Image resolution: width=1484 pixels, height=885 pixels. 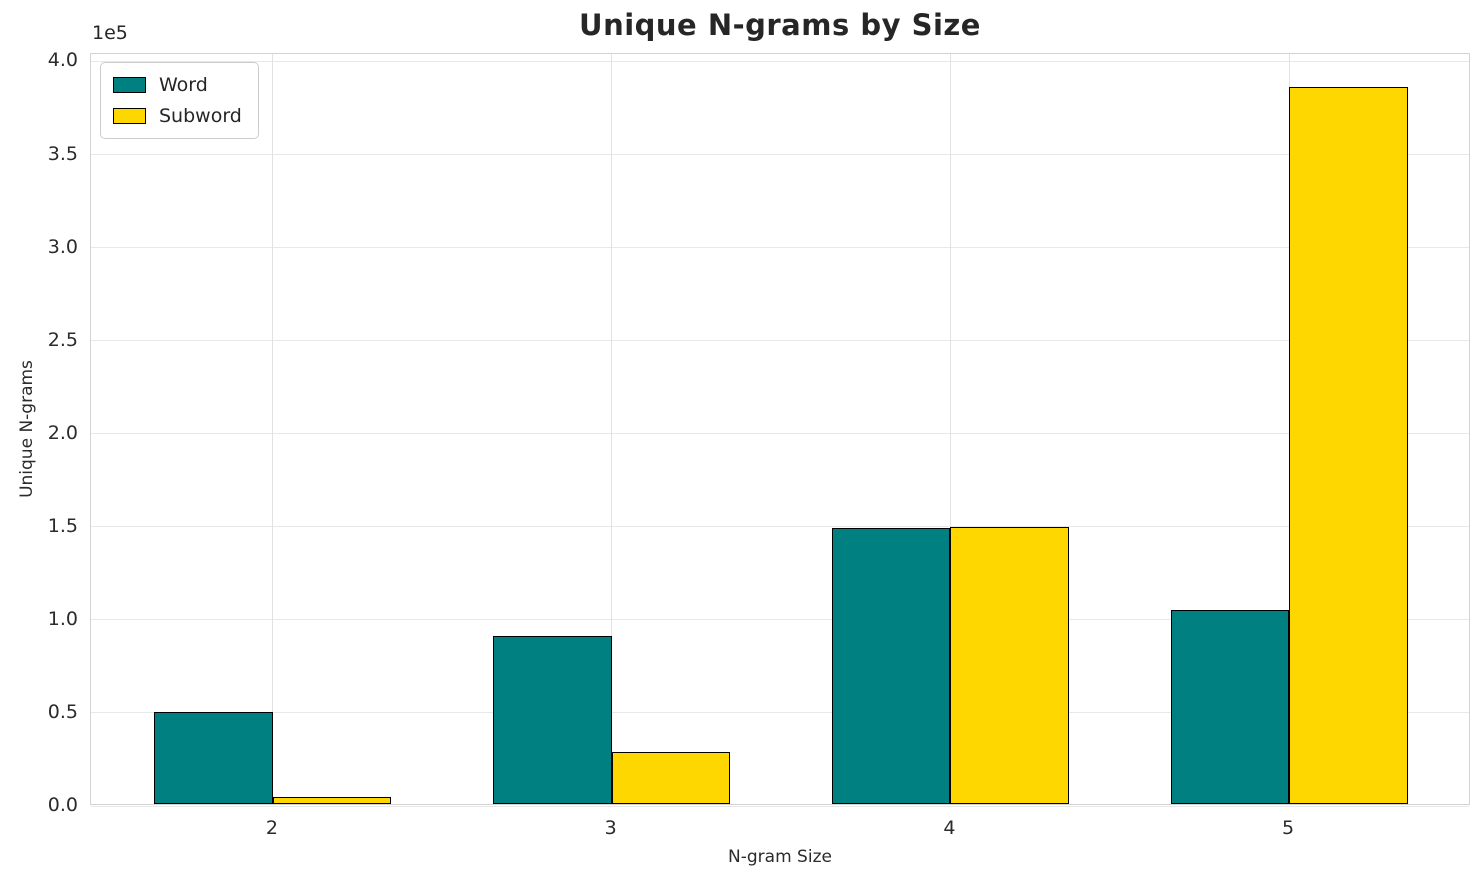 I want to click on x-axis-label: N-gram Size, so click(x=780, y=857).